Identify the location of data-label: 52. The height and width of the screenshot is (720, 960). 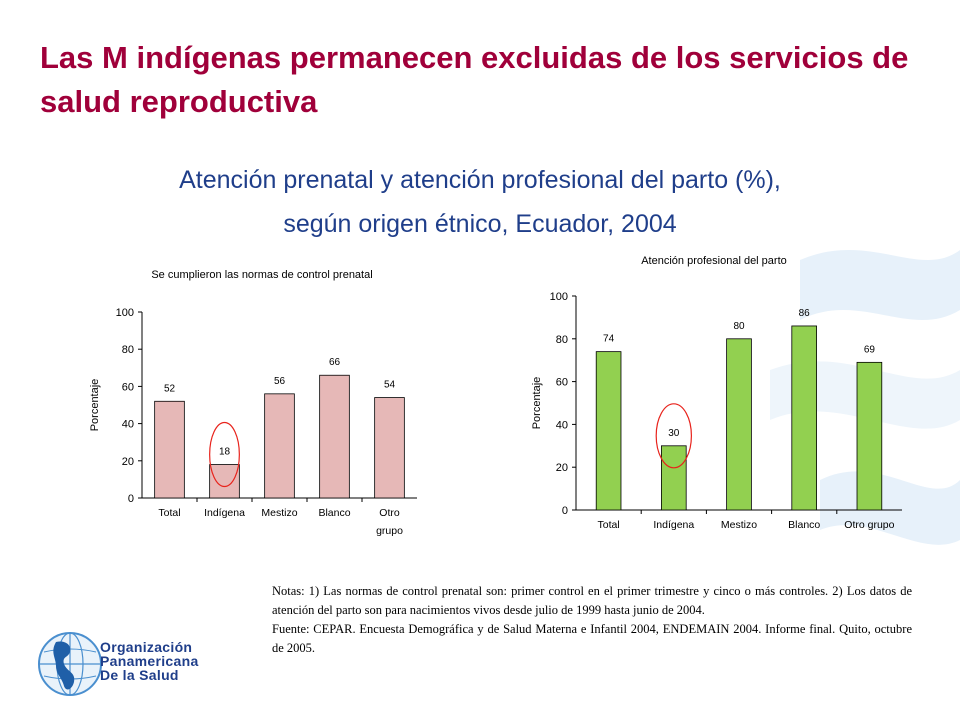
(170, 388).